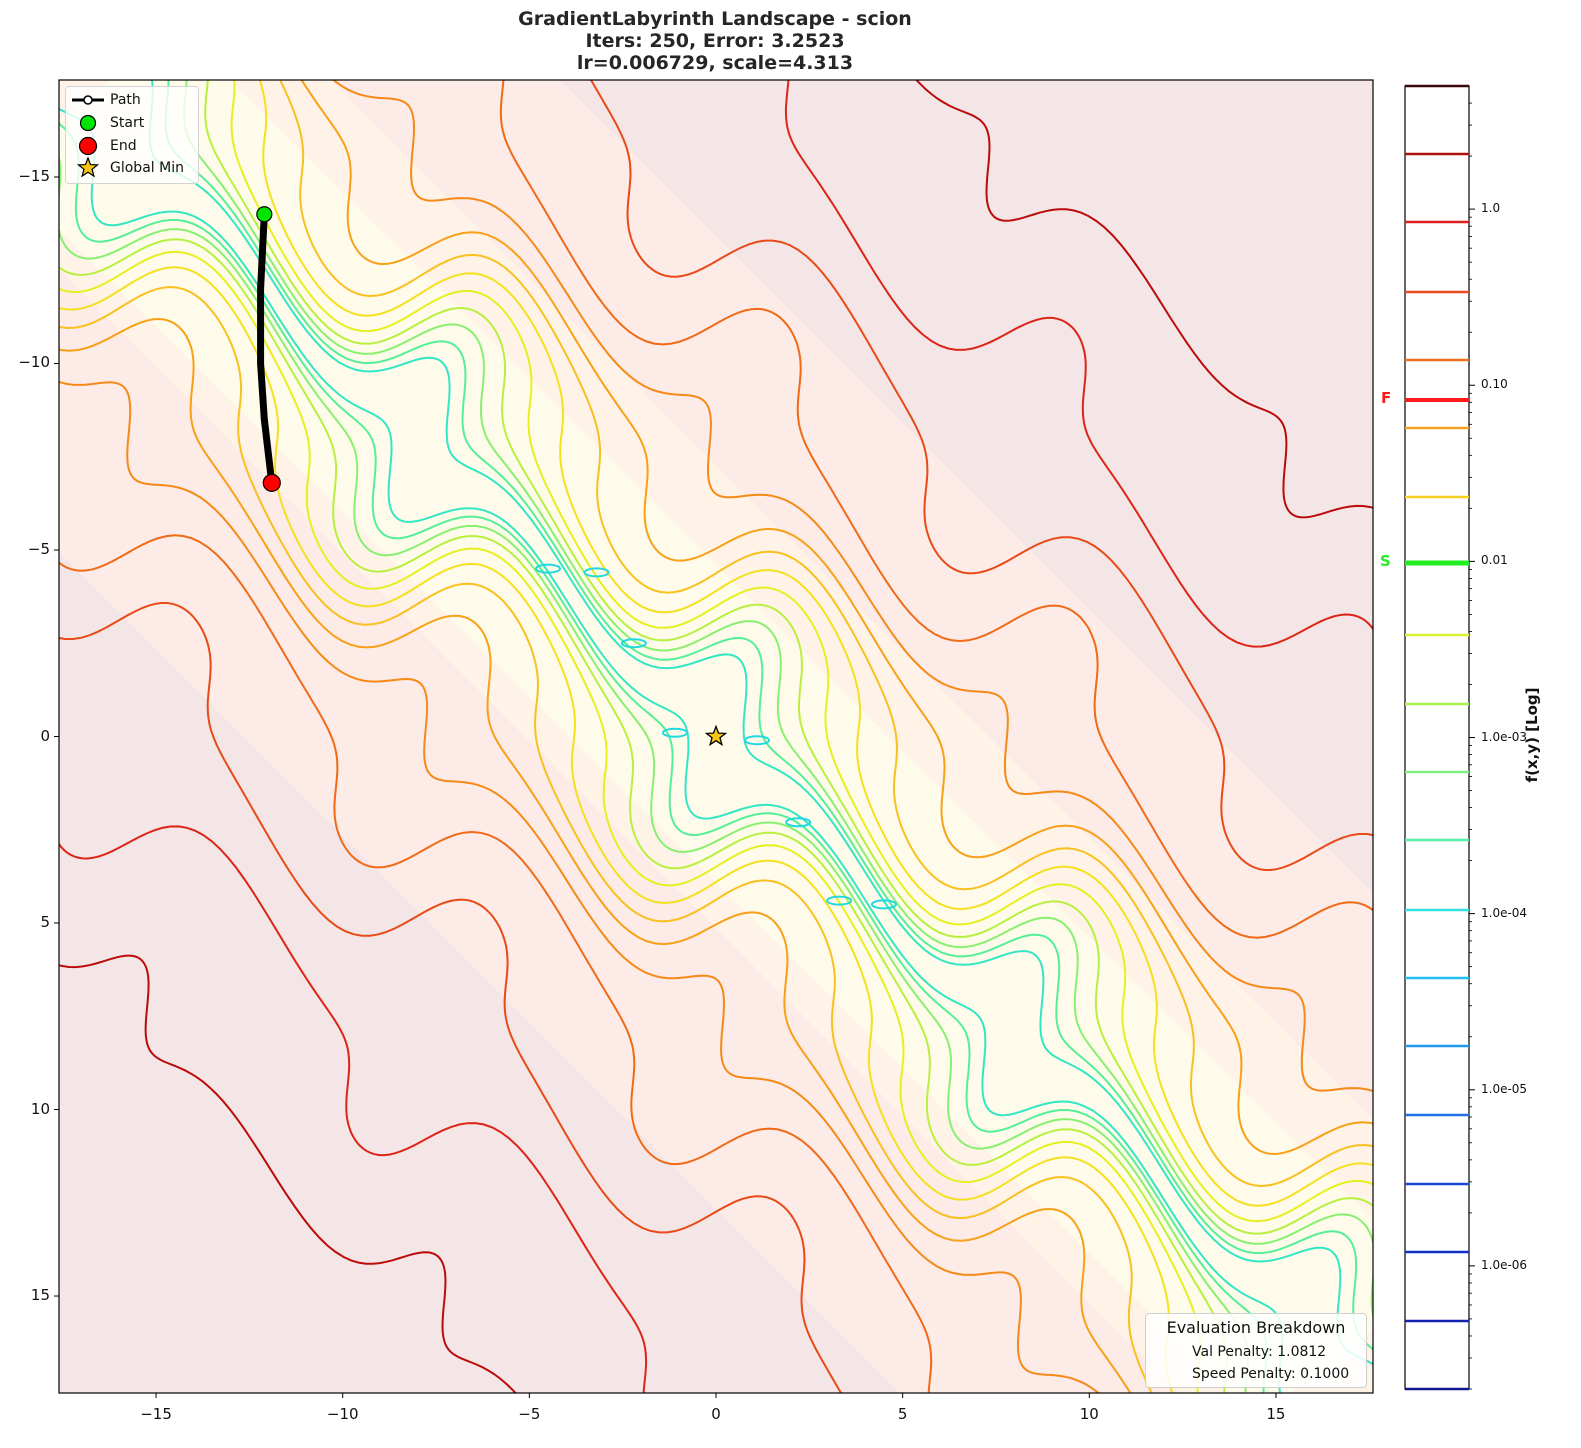 Image resolution: width=1581 pixels, height=1448 pixels. Describe the element at coordinates (1504, 912) in the screenshot. I see `colorbar-tick-label: 1.0e-04` at that location.